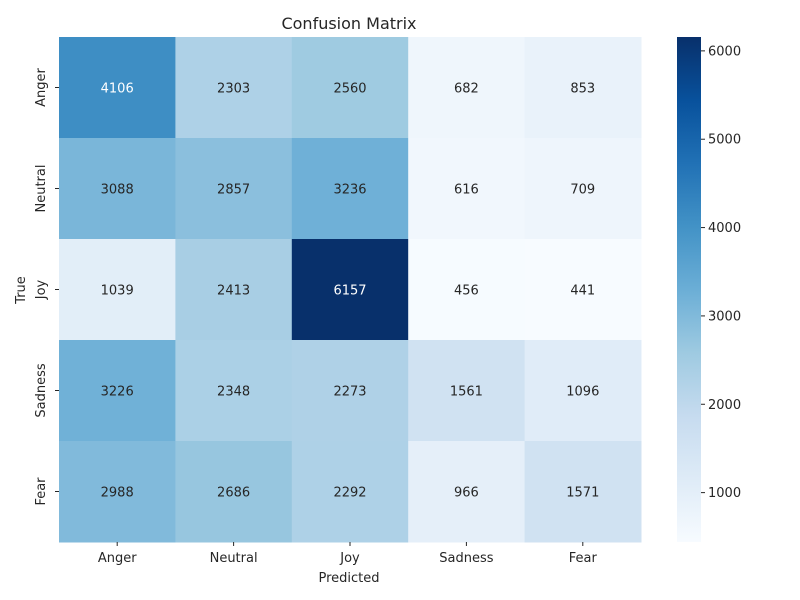 The image size is (800, 600). What do you see at coordinates (348, 578) in the screenshot?
I see `x-axis-title: Predicted` at bounding box center [348, 578].